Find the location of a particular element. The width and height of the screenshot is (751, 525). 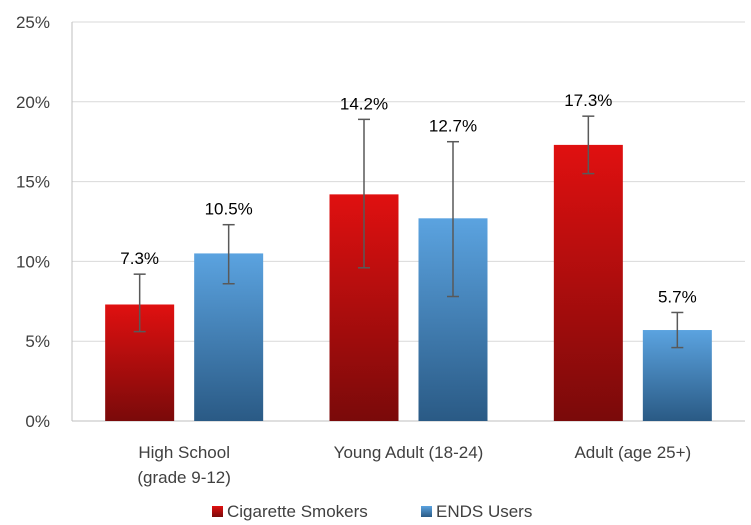

x-tick-label: High School is located at coordinates (184, 452).